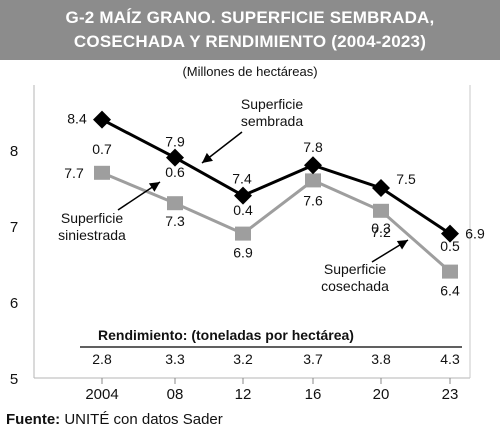 Image resolution: width=500 pixels, height=444 pixels. What do you see at coordinates (77, 119) in the screenshot?
I see `sembrada-value-label: 8.4` at bounding box center [77, 119].